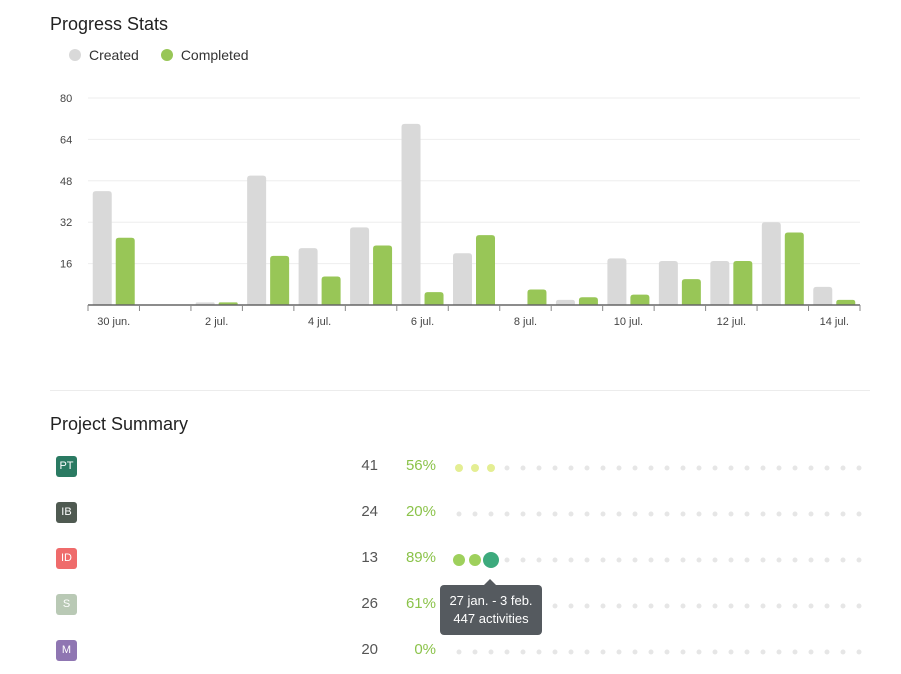 The width and height of the screenshot is (901, 674). What do you see at coordinates (369, 557) in the screenshot?
I see `project-count: 13` at bounding box center [369, 557].